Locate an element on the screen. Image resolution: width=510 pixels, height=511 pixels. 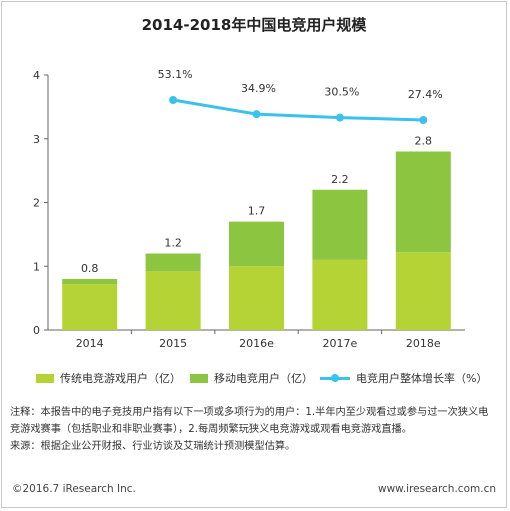
copyright: ©2016.7 iResearch Inc. is located at coordinates (74, 489).